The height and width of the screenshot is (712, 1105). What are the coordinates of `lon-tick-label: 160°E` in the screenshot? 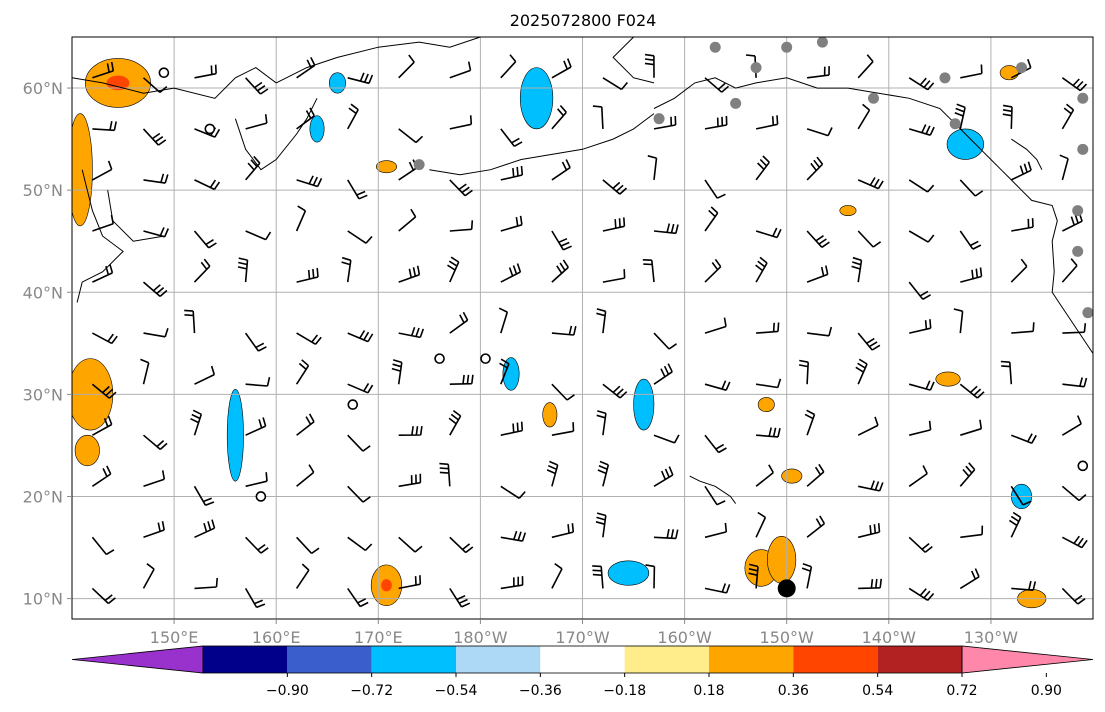 It's located at (276, 637).